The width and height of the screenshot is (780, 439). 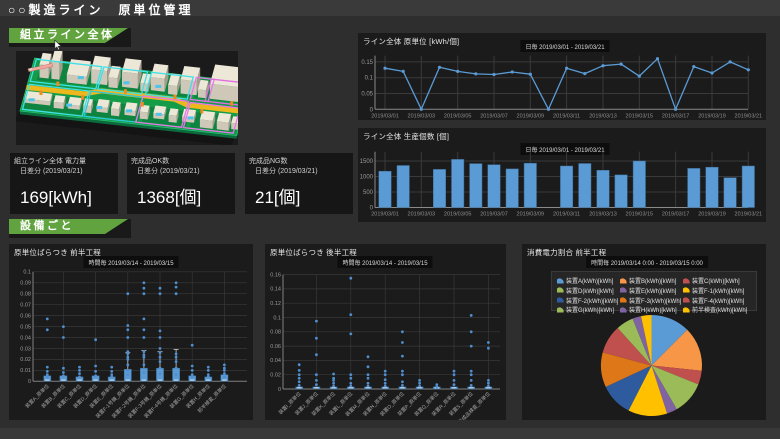 I want to click on svg-text: 0.01, so click(x=25, y=371).